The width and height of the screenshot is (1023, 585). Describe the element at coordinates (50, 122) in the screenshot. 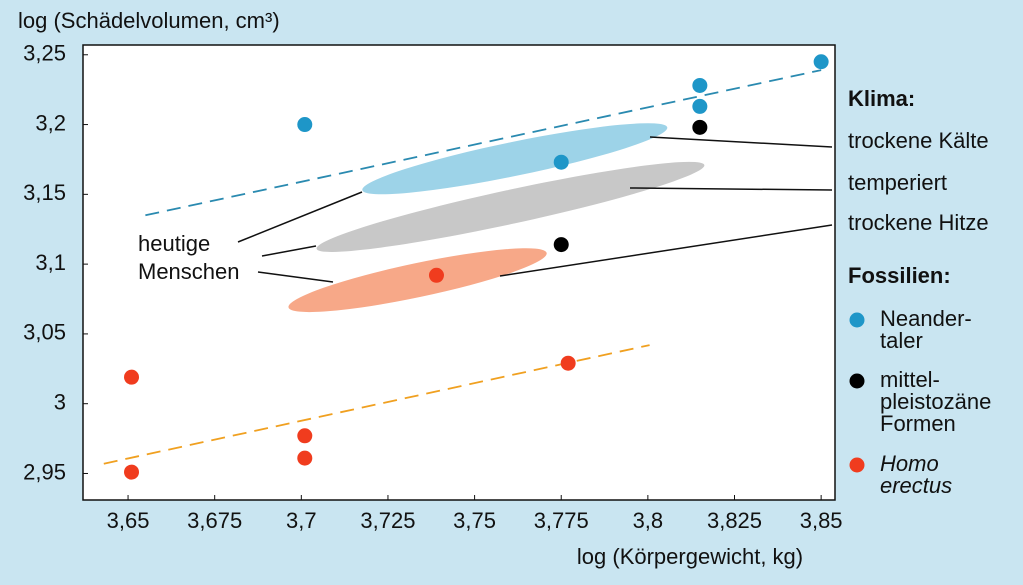

I see `y-tick-label: 3,2` at that location.